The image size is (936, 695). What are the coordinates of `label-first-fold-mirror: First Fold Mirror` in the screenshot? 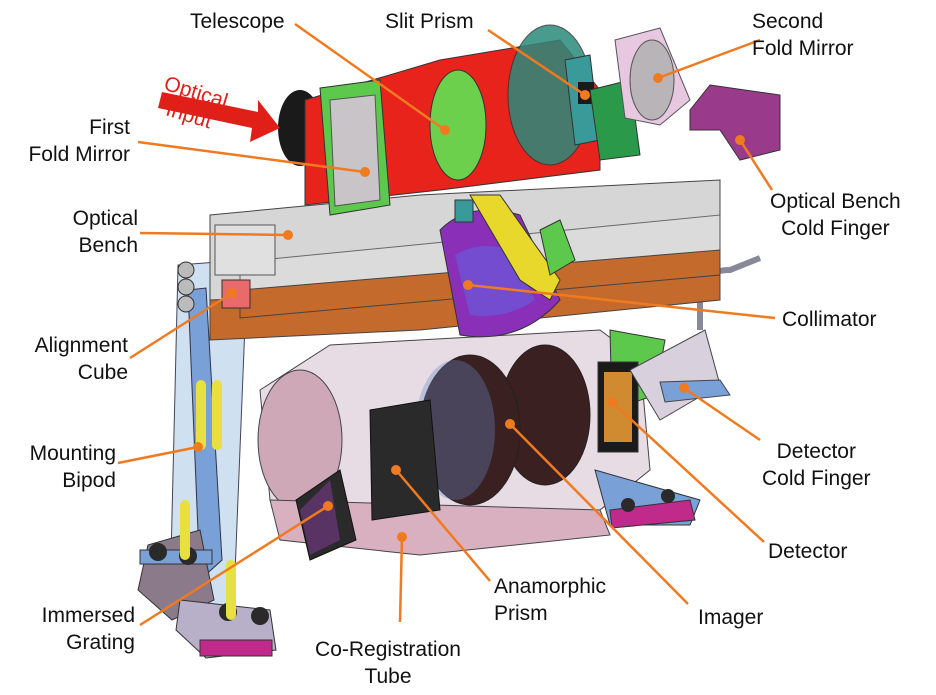 It's located at (75, 141).